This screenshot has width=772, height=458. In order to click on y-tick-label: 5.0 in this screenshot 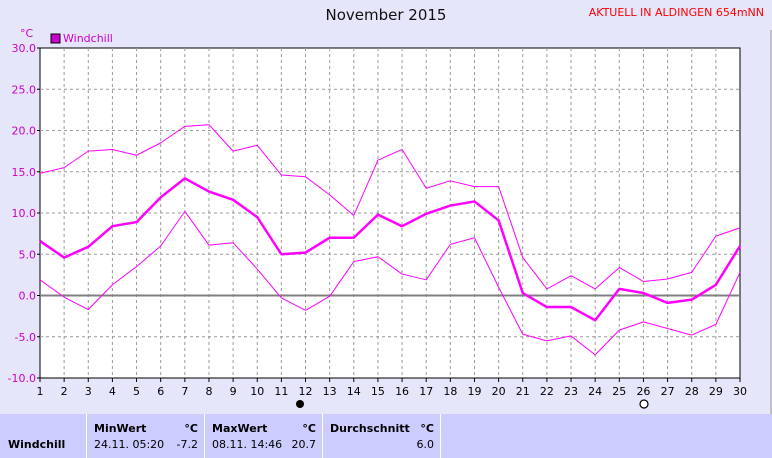, I will do `click(28, 254)`.